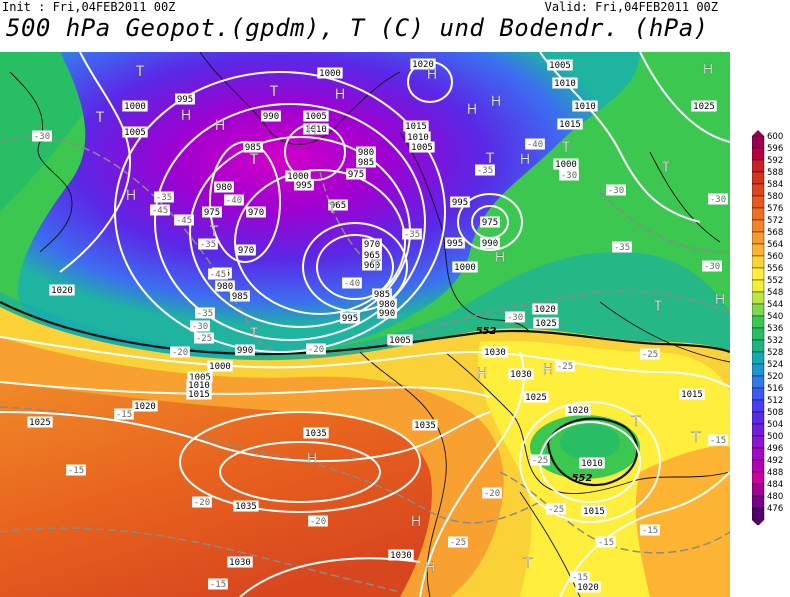  What do you see at coordinates (455, 243) in the screenshot?
I see `pressure-label: 995` at bounding box center [455, 243].